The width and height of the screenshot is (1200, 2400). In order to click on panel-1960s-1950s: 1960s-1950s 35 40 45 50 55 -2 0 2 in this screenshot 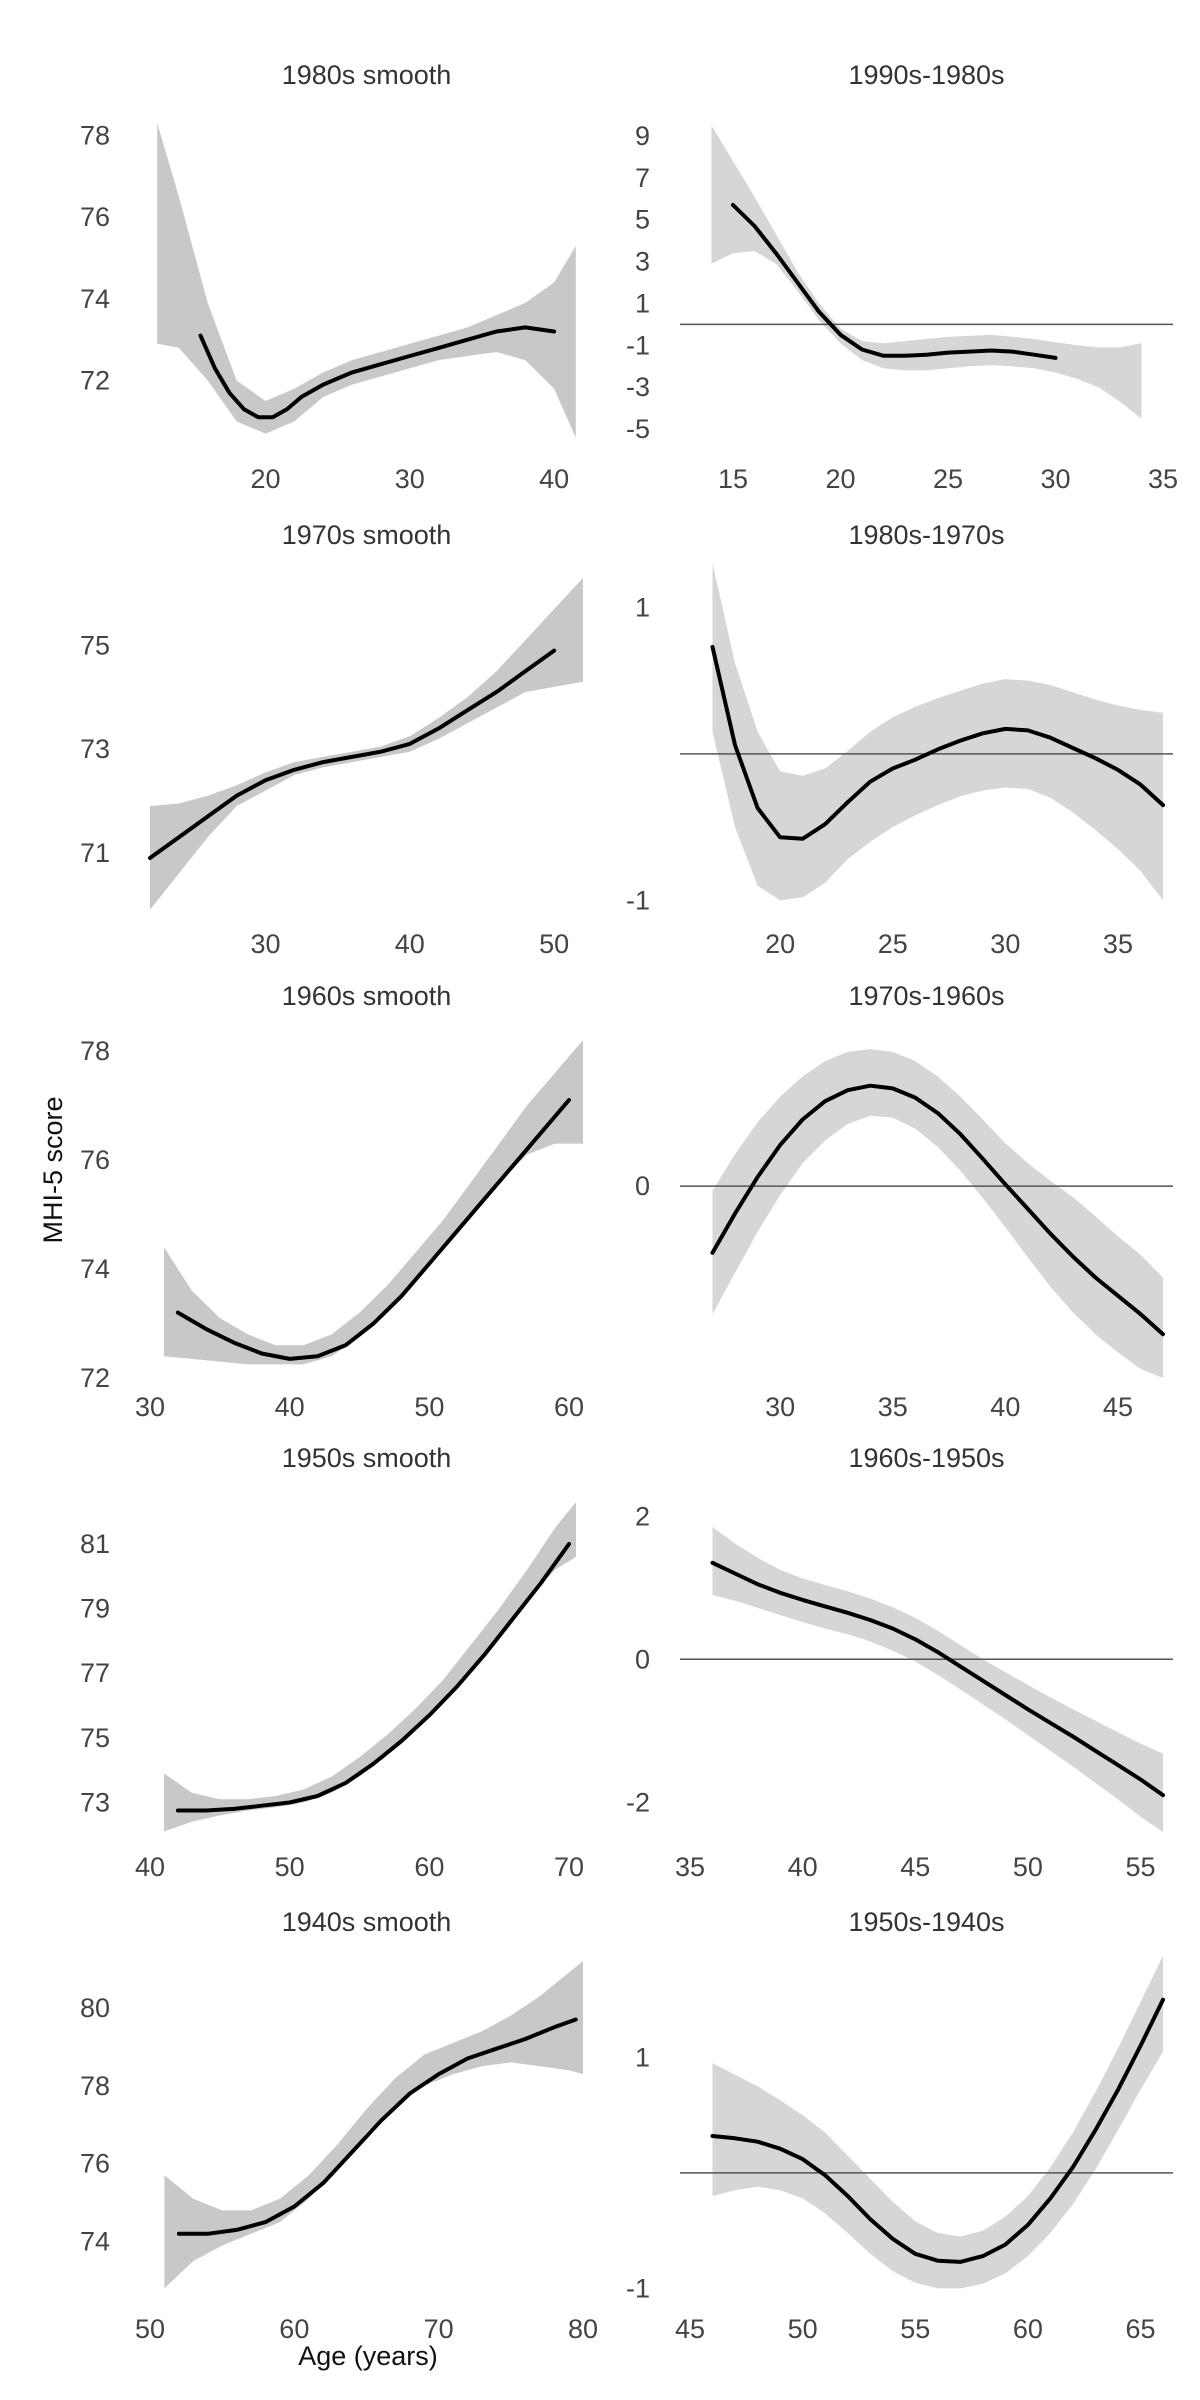, I will do `click(899, 1662)`.